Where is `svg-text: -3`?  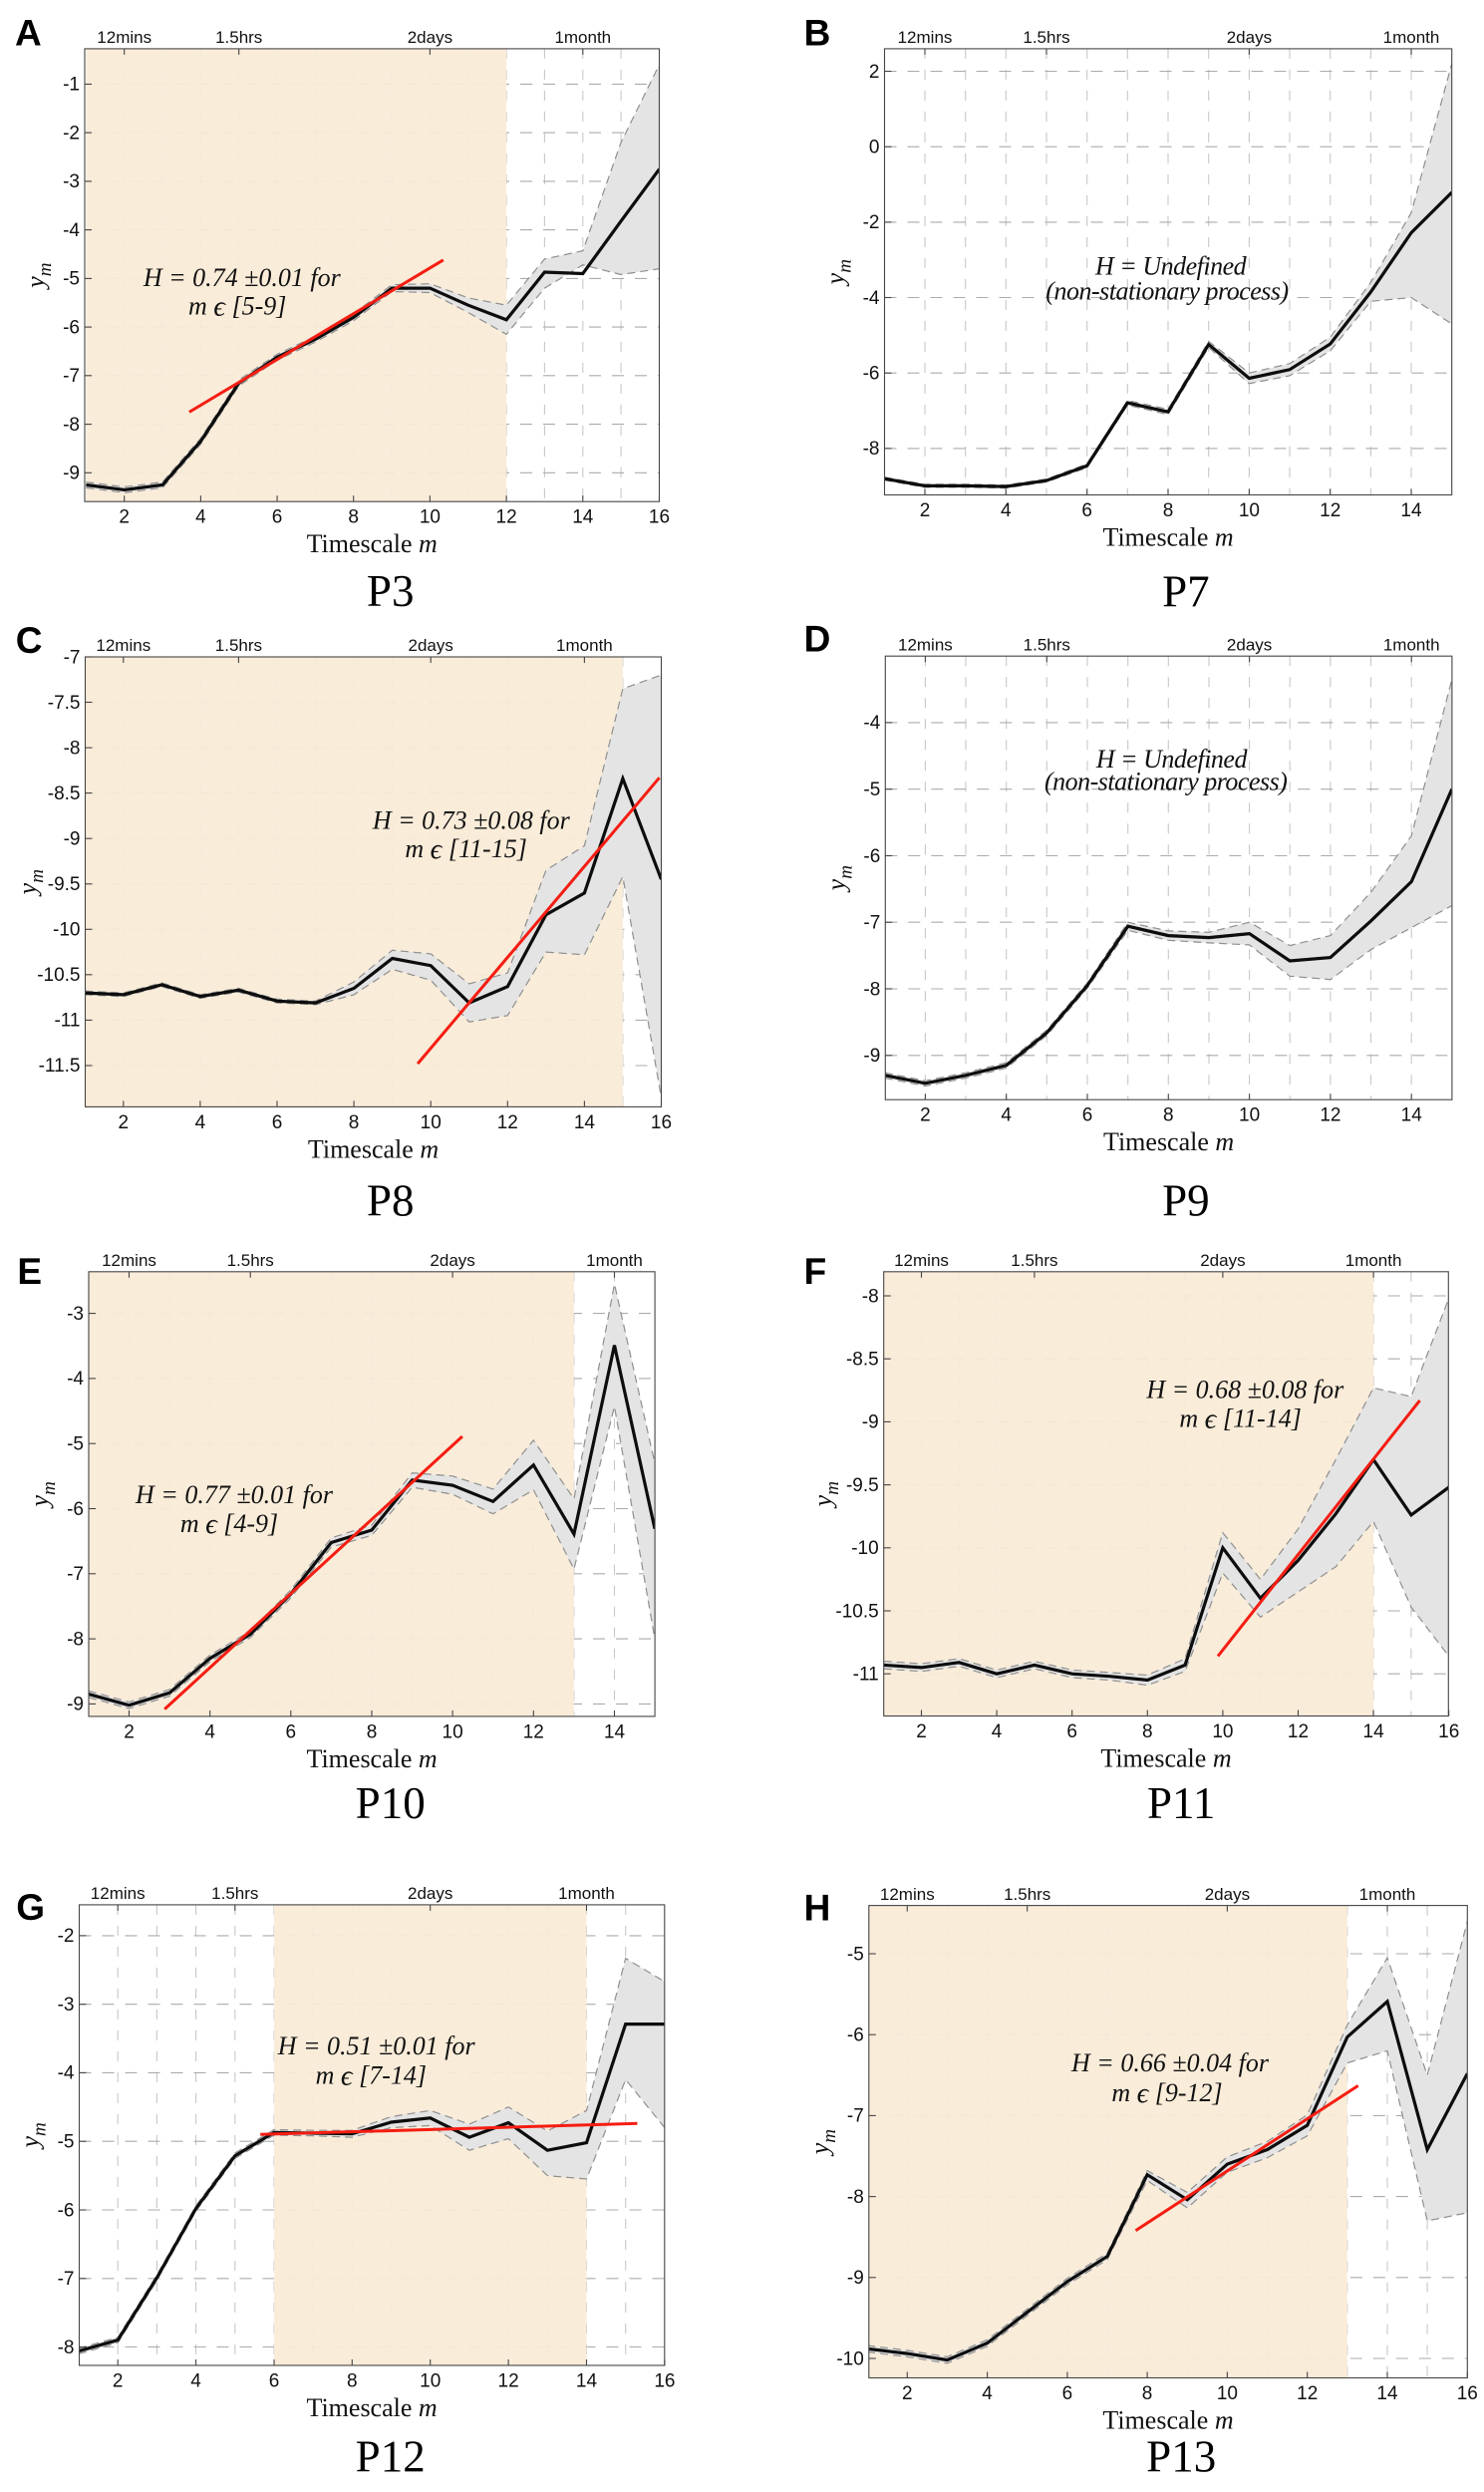
svg-text: -3 is located at coordinates (75, 1314).